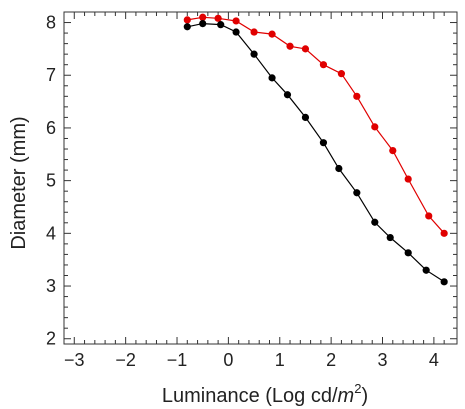 This screenshot has width=465, height=409. Describe the element at coordinates (74, 360) in the screenshot. I see `x-tick-label: −3` at that location.